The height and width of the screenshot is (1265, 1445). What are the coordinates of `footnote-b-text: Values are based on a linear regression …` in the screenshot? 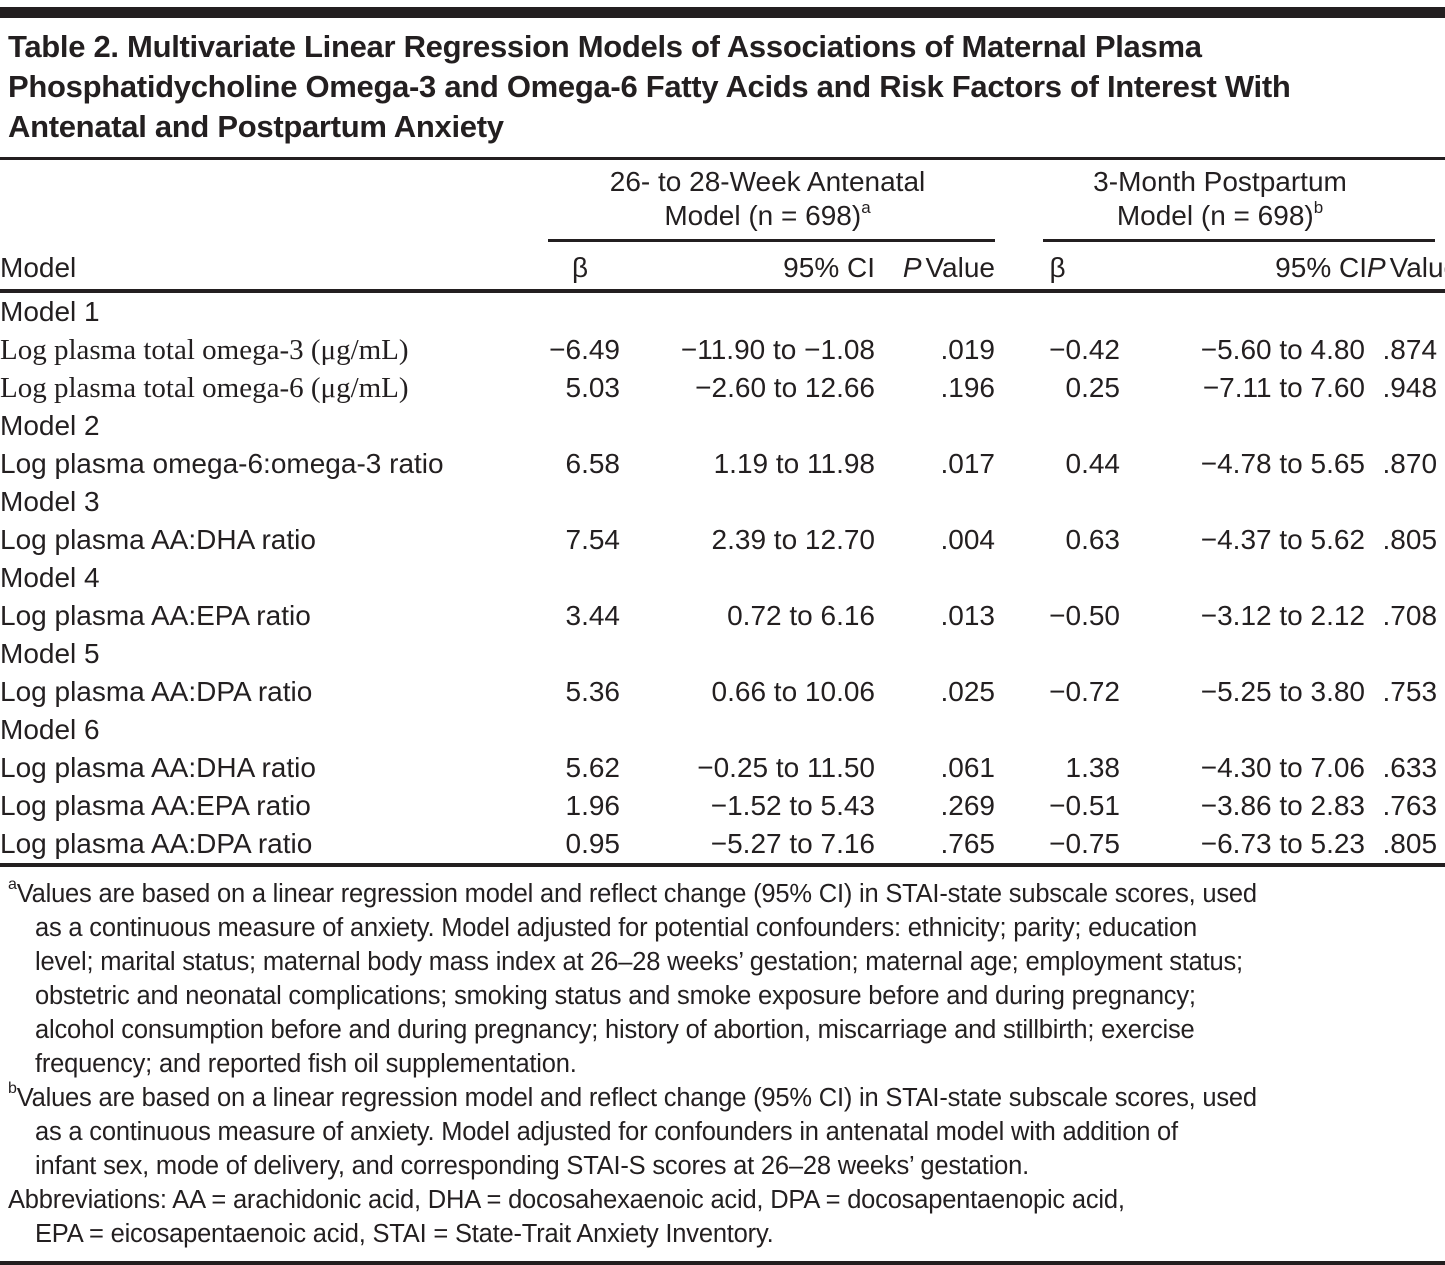 It's located at (636, 1132).